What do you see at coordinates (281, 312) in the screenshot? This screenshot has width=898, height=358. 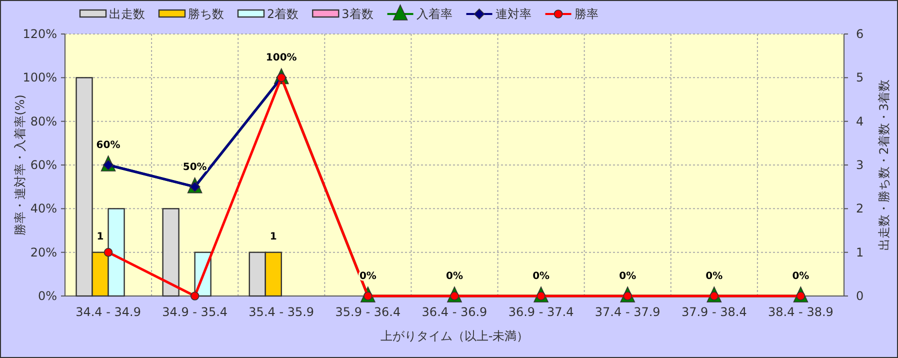 I see `x-tick-label: 35.4 - 35.9` at bounding box center [281, 312].